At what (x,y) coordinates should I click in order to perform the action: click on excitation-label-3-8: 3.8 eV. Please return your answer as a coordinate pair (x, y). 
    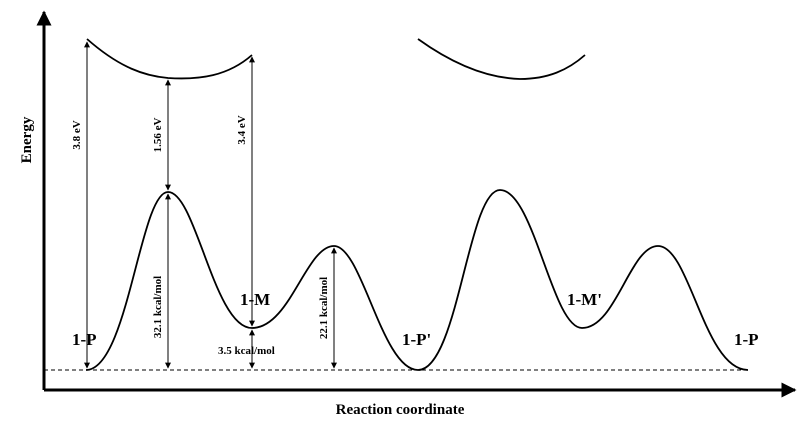
    Looking at the image, I should click on (77, 134).